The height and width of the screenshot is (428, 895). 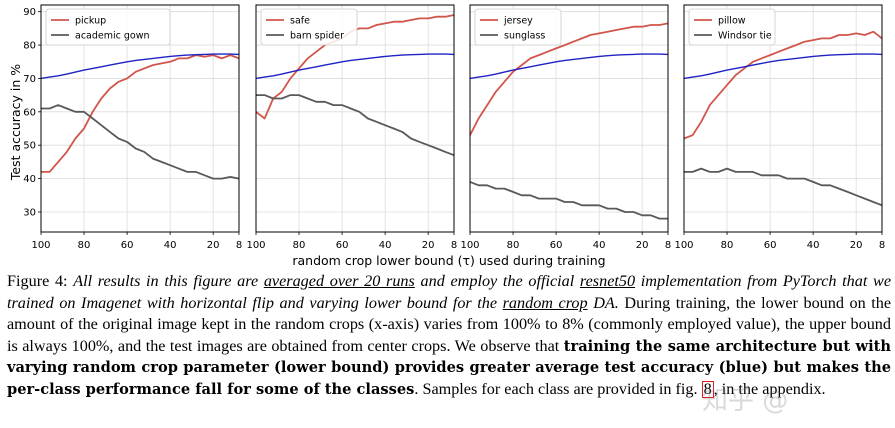 What do you see at coordinates (112, 36) in the screenshot?
I see `legend-label: academic gown` at bounding box center [112, 36].